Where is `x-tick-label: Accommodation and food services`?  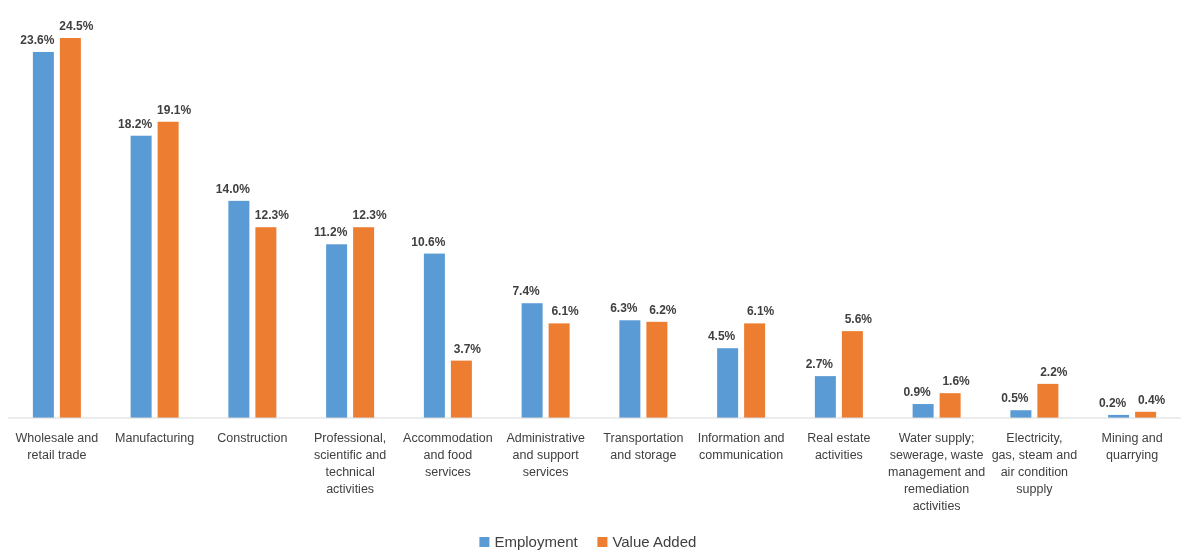 x-tick-label: Accommodation and food services is located at coordinates (448, 455).